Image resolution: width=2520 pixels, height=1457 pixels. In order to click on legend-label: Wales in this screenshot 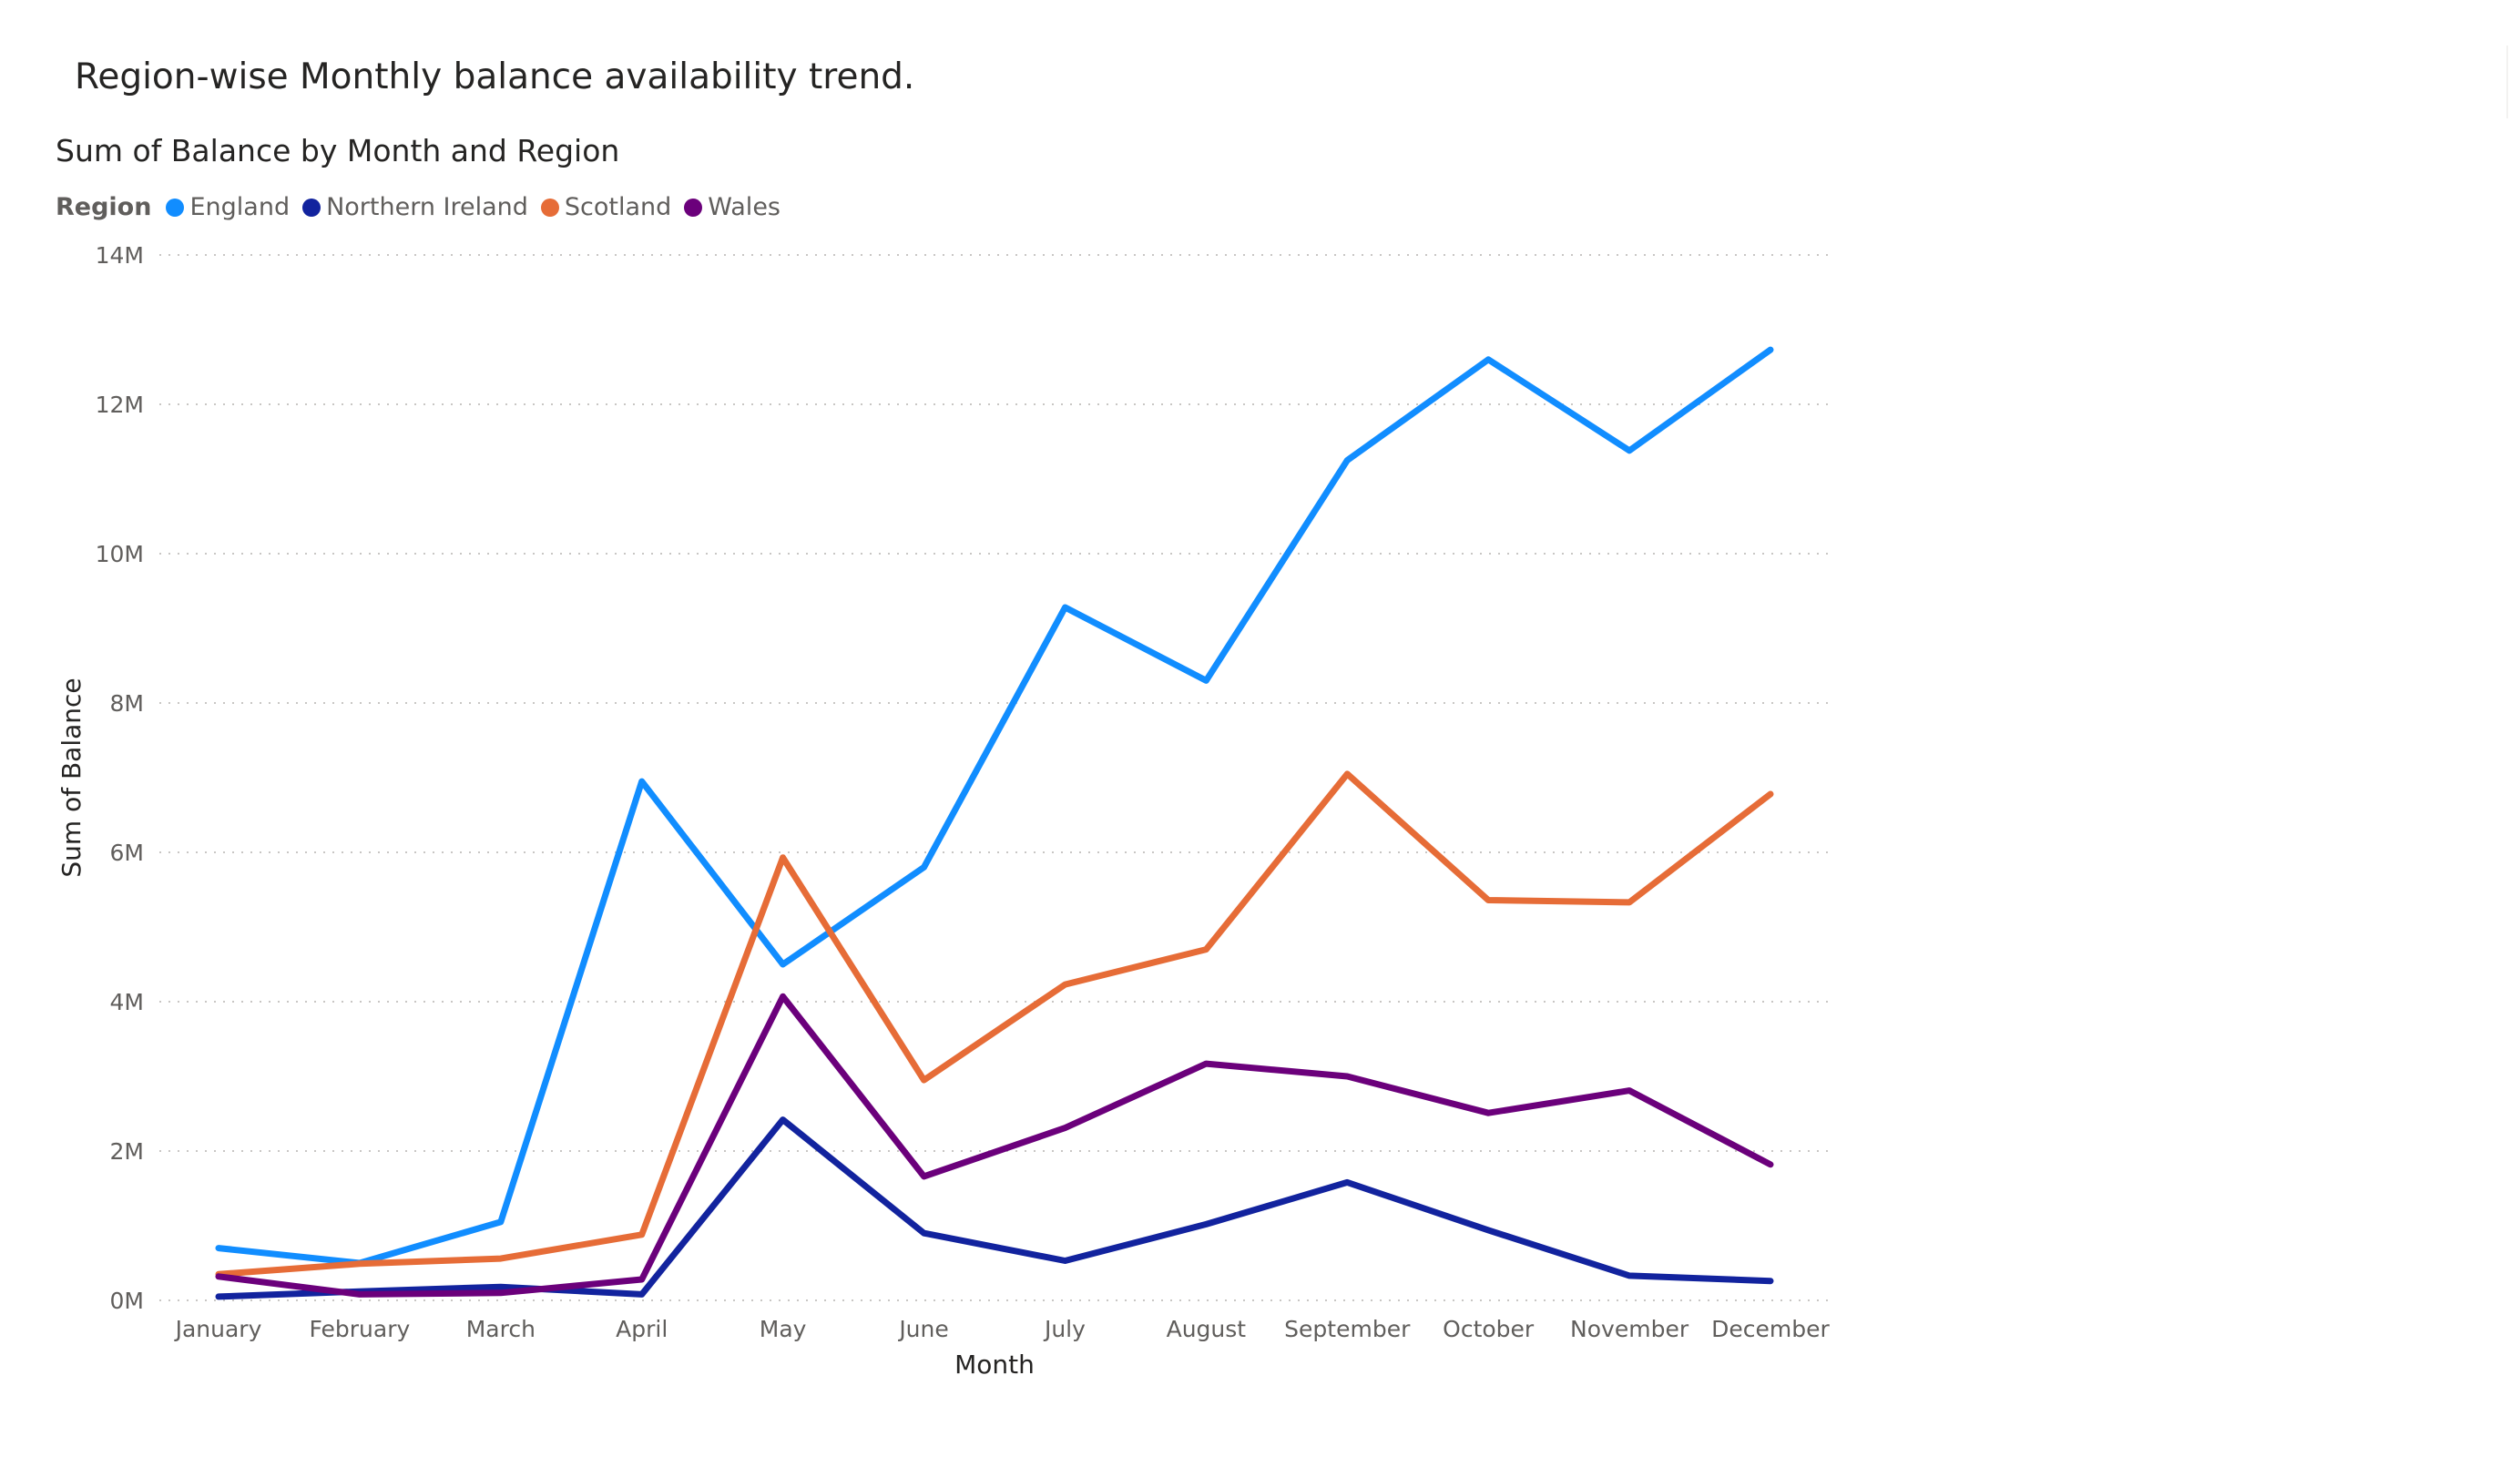, I will do `click(744, 207)`.